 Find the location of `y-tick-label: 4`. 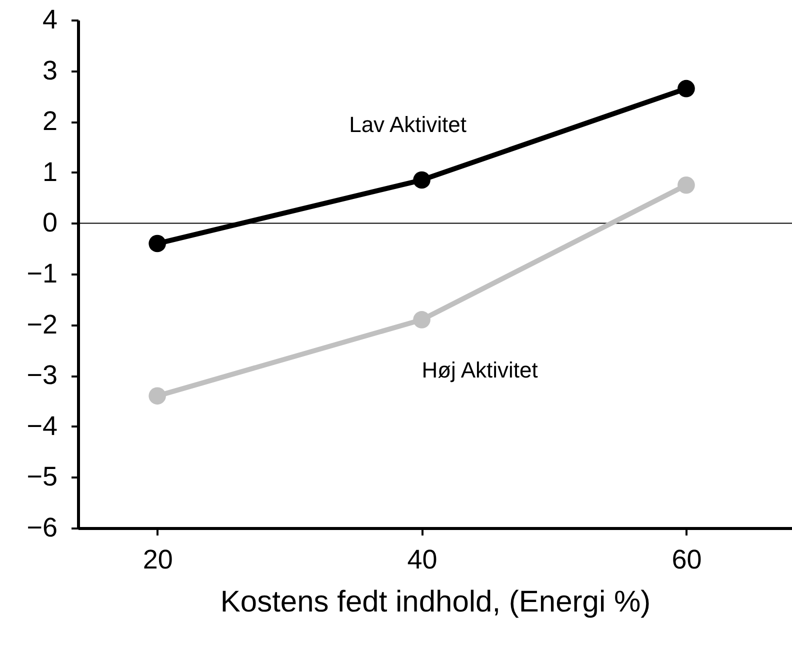

y-tick-label: 4 is located at coordinates (50, 19).